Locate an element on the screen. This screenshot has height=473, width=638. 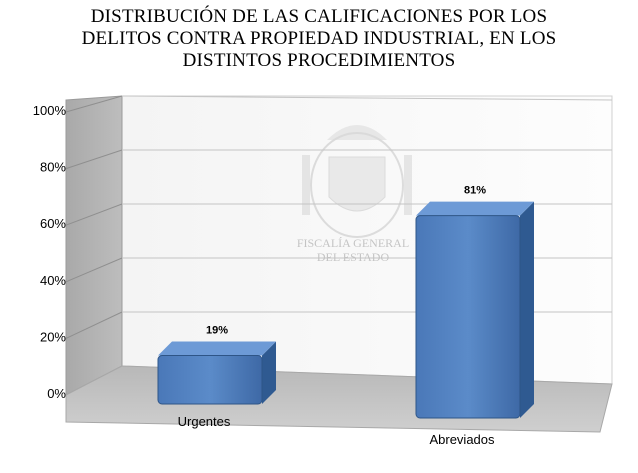
data-label: 19% is located at coordinates (217, 331).